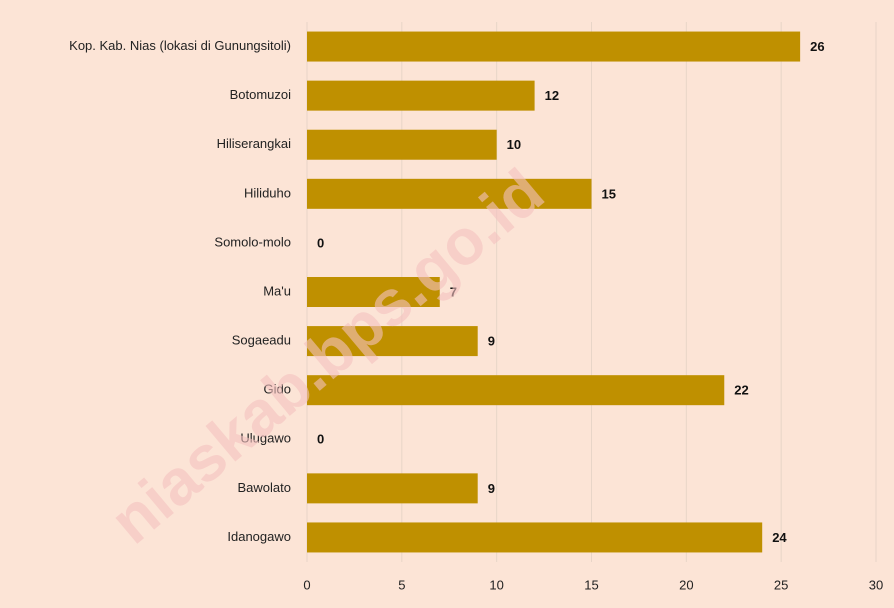 The width and height of the screenshot is (894, 608). I want to click on x-tick-label: 10, so click(496, 584).